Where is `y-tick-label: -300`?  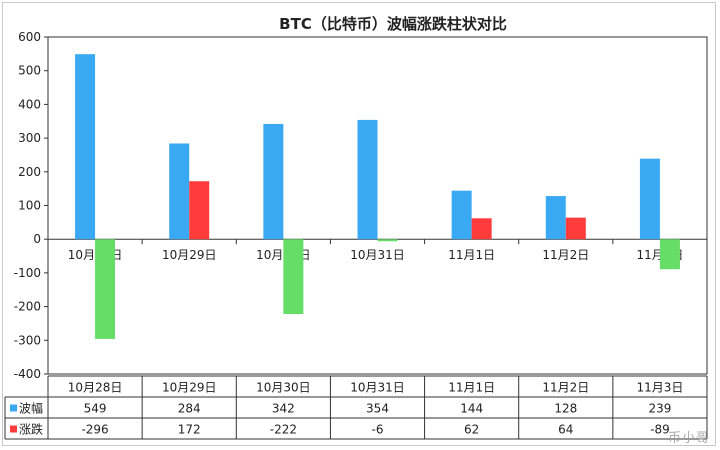 y-tick-label: -300 is located at coordinates (27, 340).